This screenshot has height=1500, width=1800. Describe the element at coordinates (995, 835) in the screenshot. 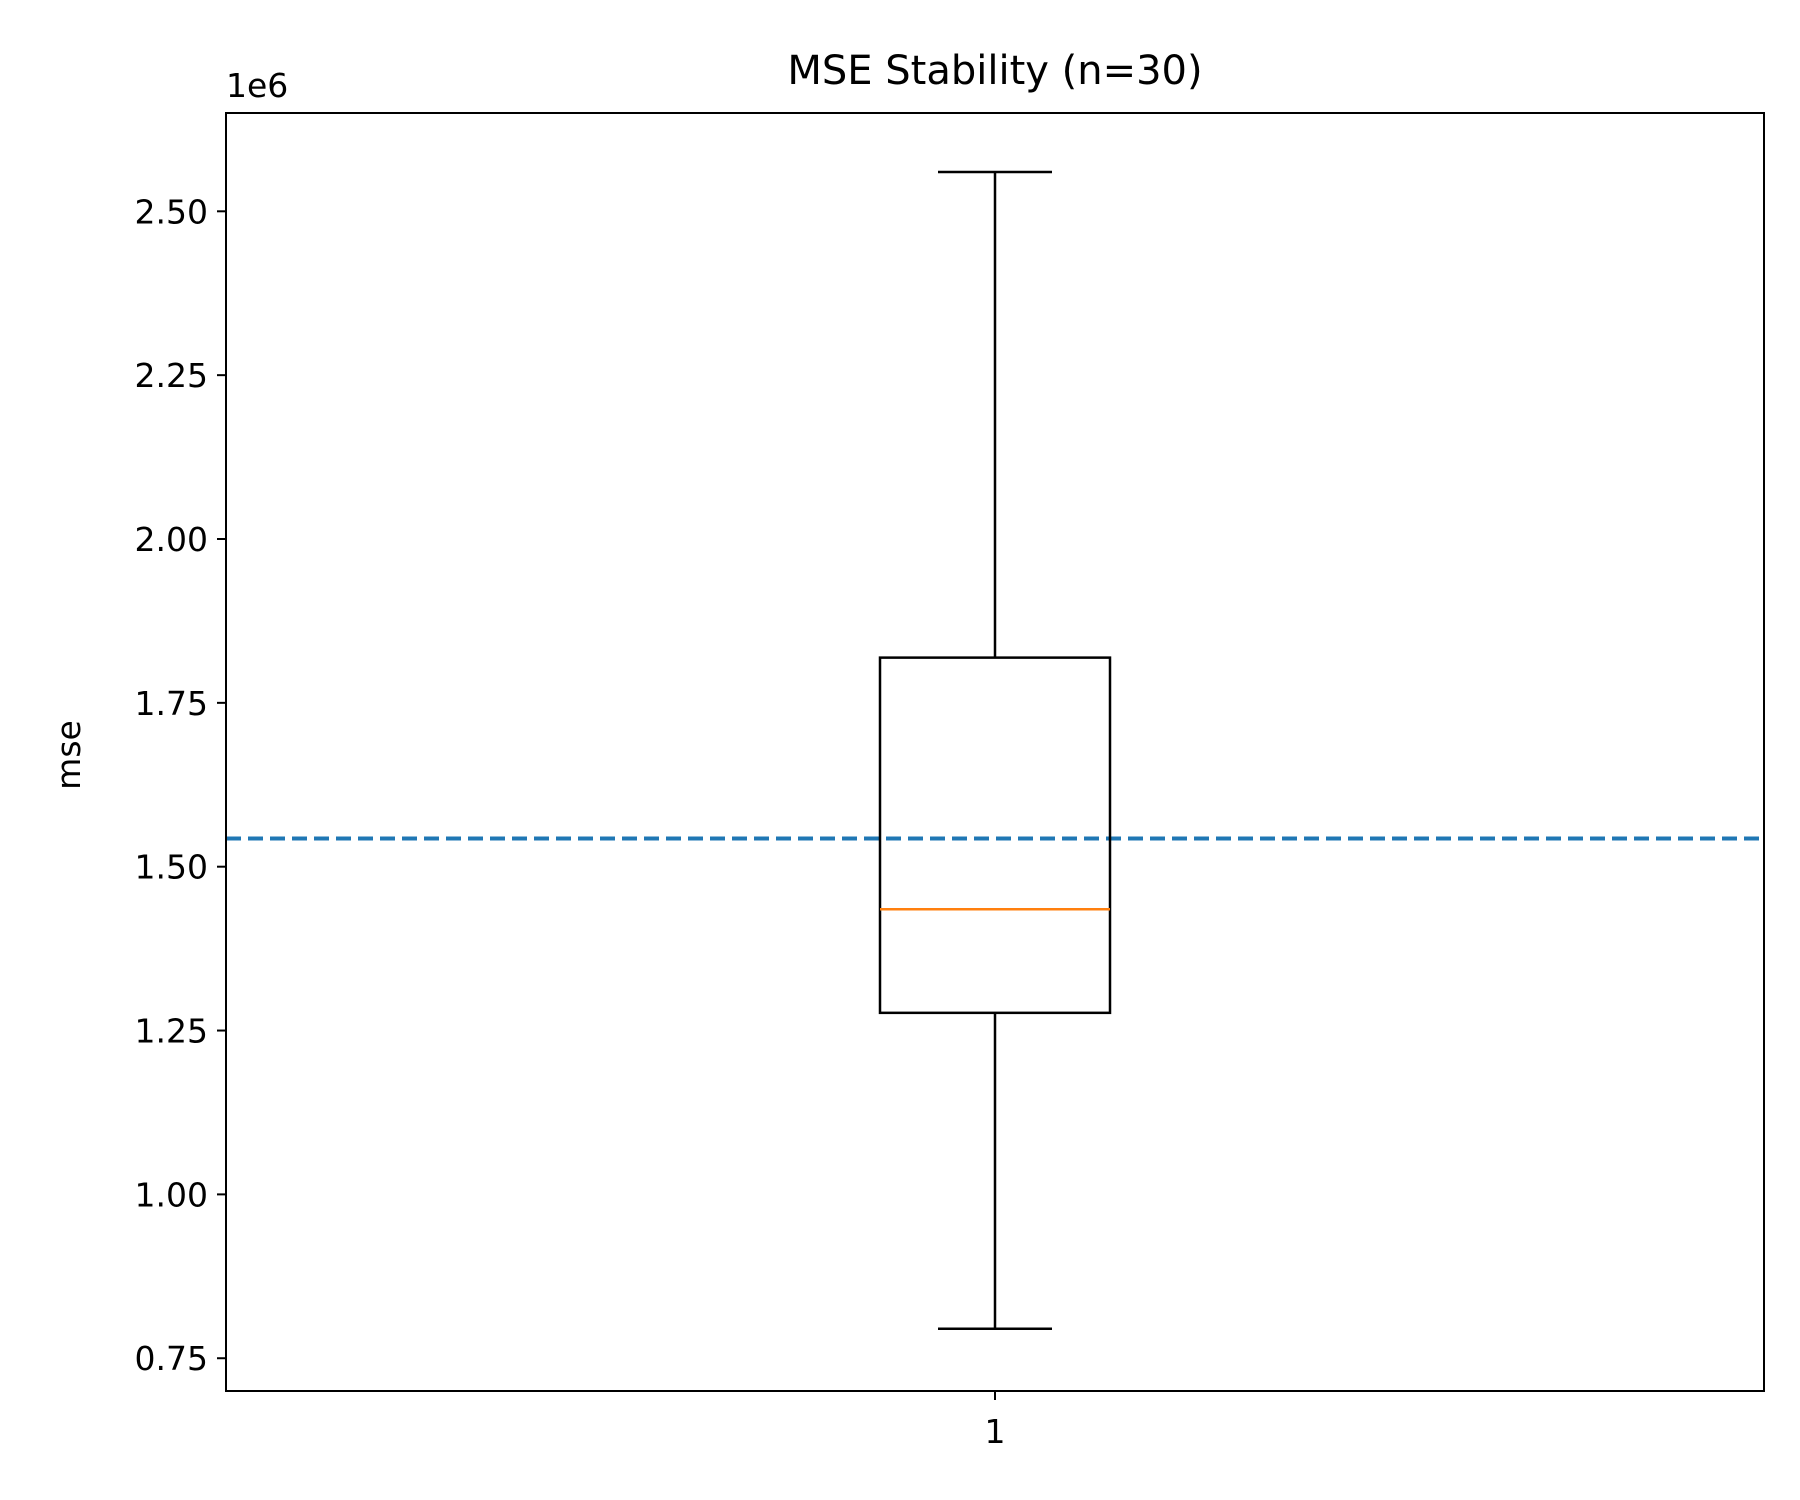

I see `iqr-box` at that location.